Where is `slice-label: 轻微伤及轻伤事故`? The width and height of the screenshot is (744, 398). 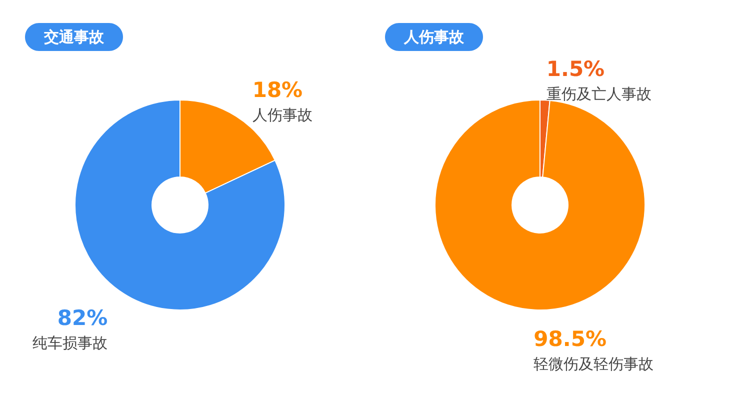 slice-label: 轻微伤及轻伤事故 is located at coordinates (594, 363).